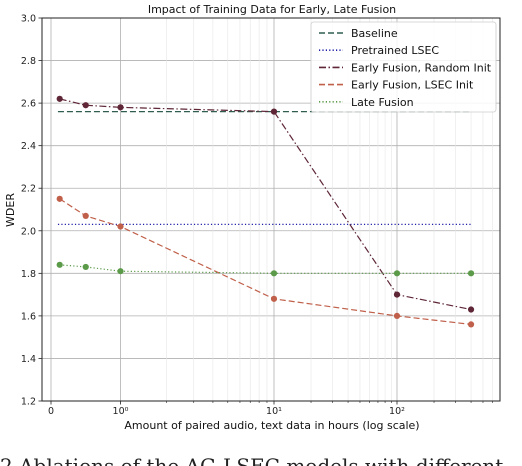 This screenshot has width=522, height=466. I want to click on y-tick-label: 2.4, so click(28, 146).